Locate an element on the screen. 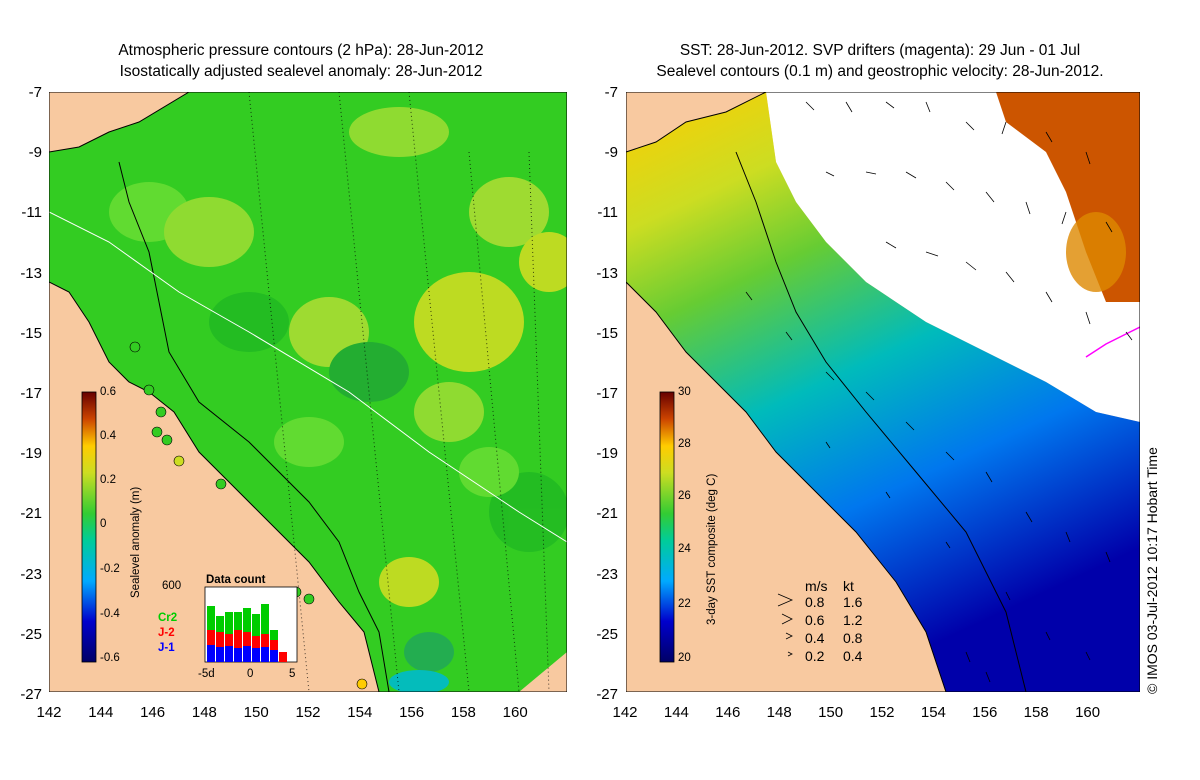 This screenshot has width=1200, height=780. inset-bars is located at coordinates (247, 633).